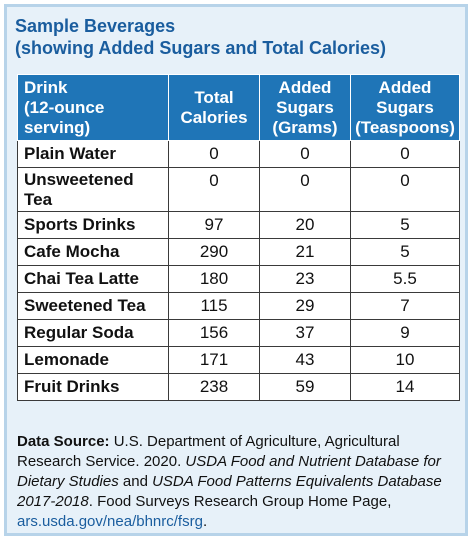 The width and height of the screenshot is (474, 542). Describe the element at coordinates (214, 279) in the screenshot. I see `calories-cell: 180` at that location.